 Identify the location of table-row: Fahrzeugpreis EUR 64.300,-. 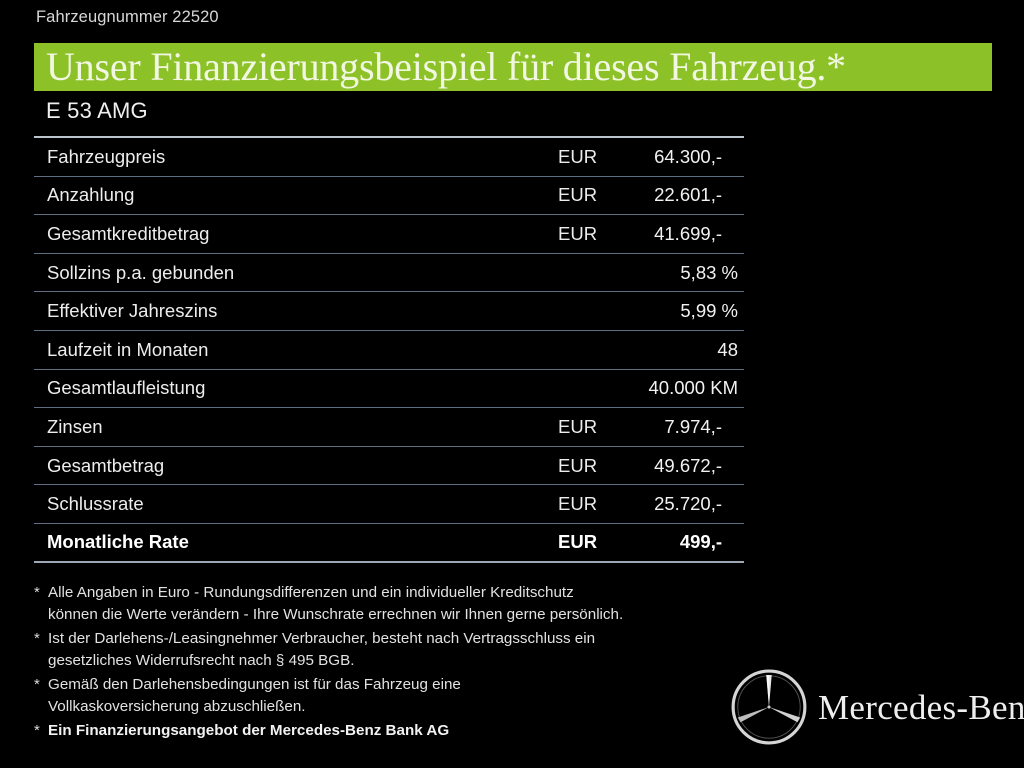
(389, 157).